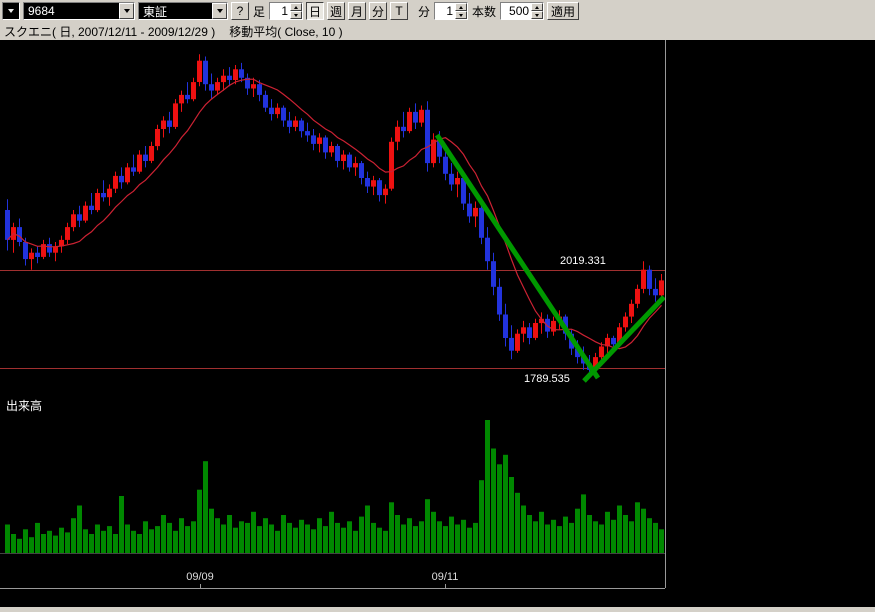 This screenshot has height=612, width=875. Describe the element at coordinates (41, 11) in the screenshot. I see `symbol-combo-value: 9684` at that location.